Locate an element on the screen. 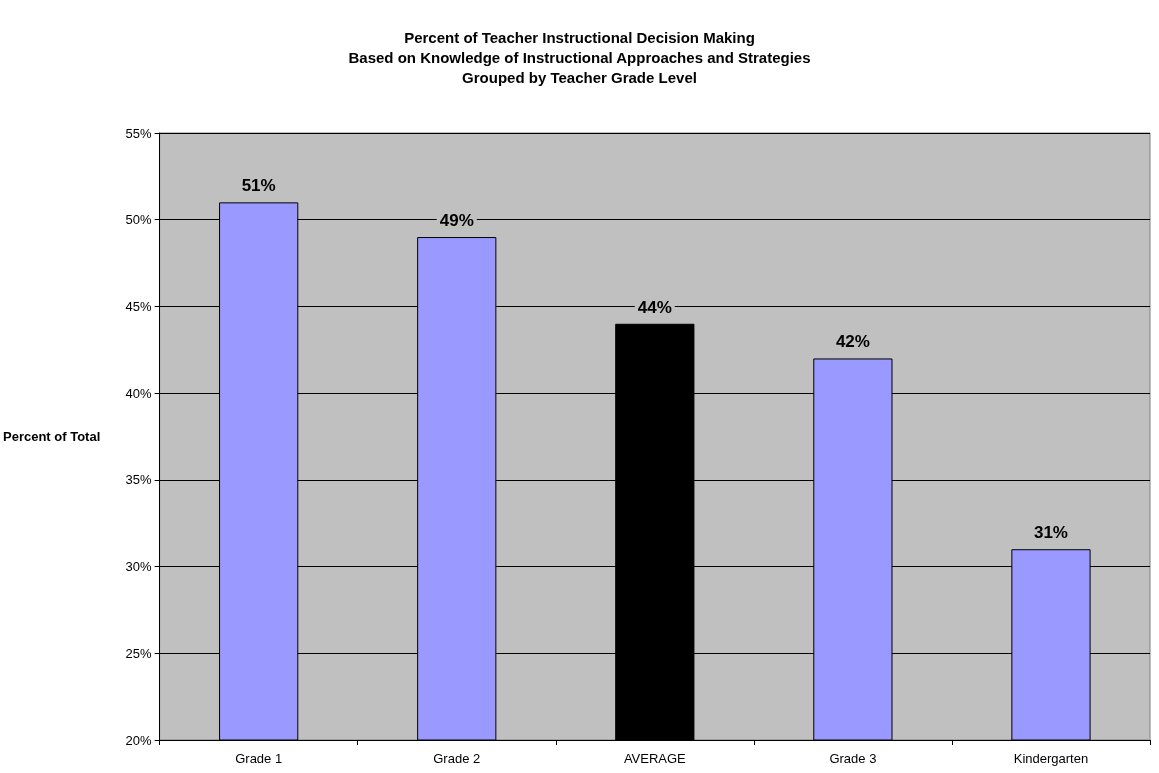 Image resolution: width=1159 pixels, height=773 pixels. data-label: 44% is located at coordinates (654, 307).